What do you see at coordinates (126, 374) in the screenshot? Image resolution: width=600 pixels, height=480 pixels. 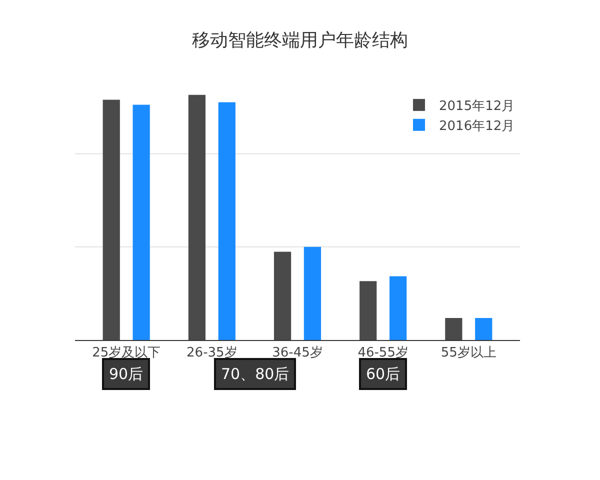 I see `text: 90后` at bounding box center [126, 374].